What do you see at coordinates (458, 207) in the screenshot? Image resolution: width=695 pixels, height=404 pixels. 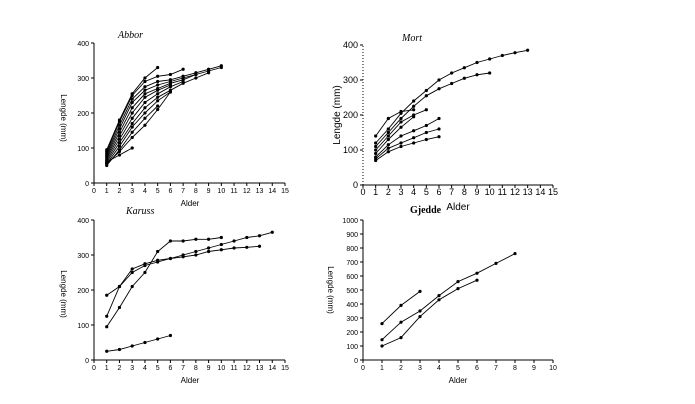 I see `x-axis-label: Alder` at bounding box center [458, 207].